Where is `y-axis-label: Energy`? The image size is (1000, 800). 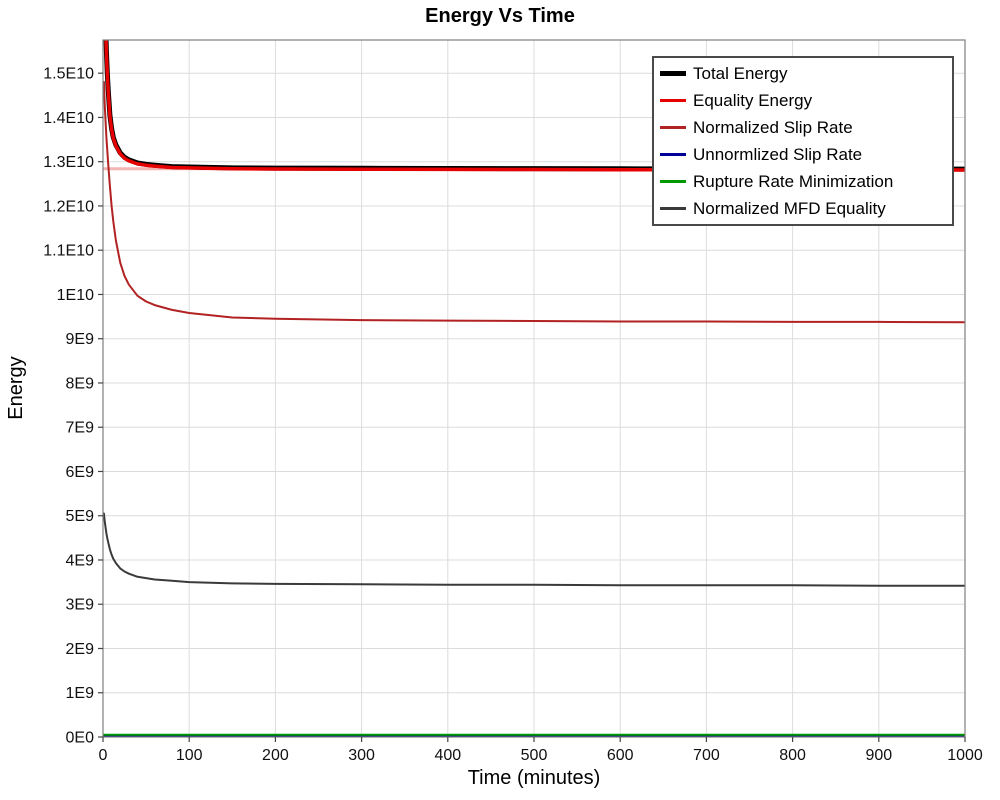 y-axis-label: Energy is located at coordinates (16, 387).